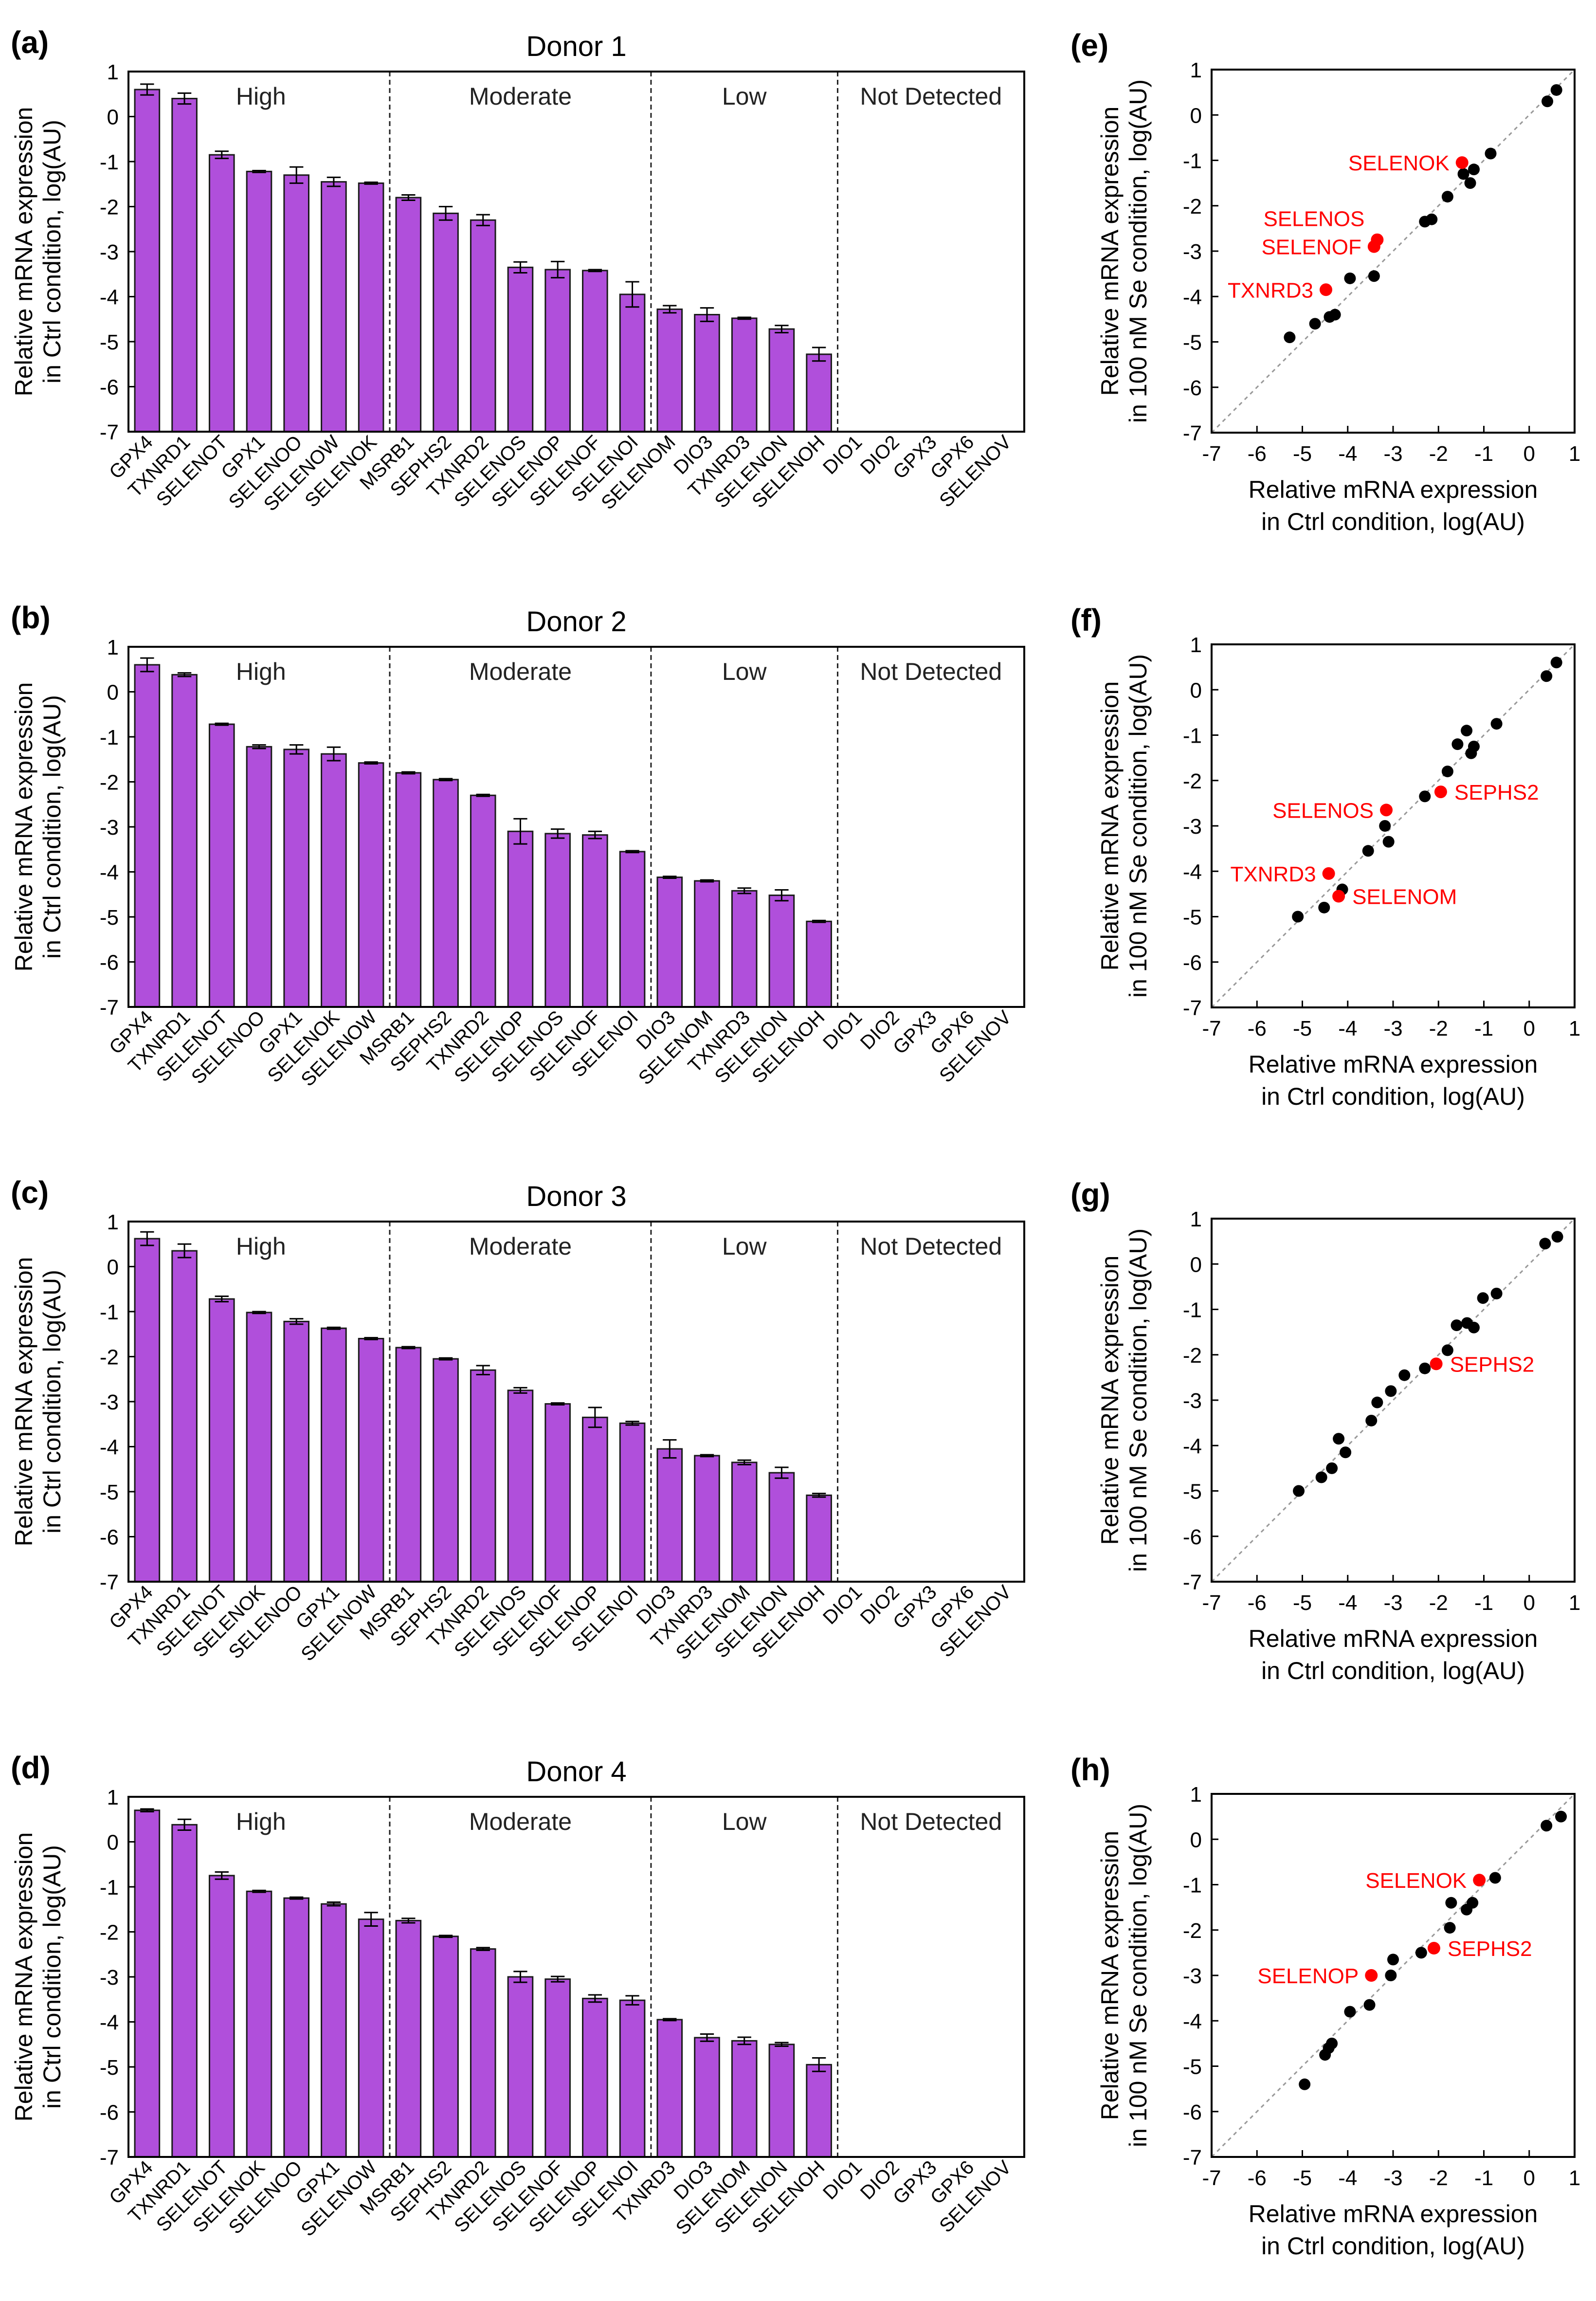 The image size is (1596, 2301). What do you see at coordinates (1110, 251) in the screenshot?
I see `y-axis-label: Relative mRNA expression` at bounding box center [1110, 251].